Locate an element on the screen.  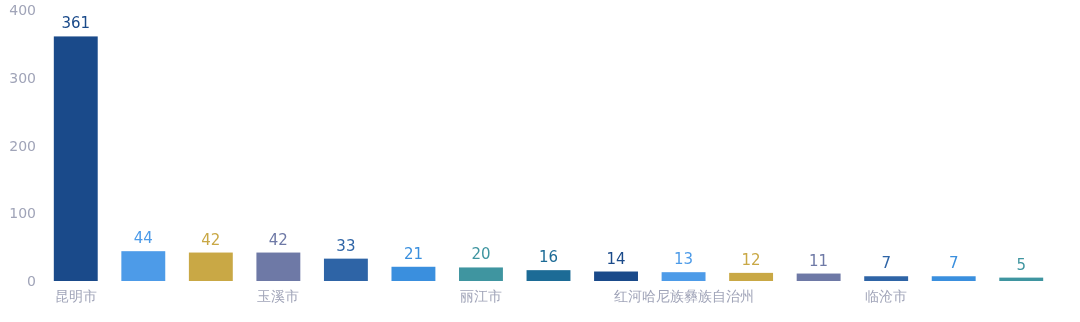
y-tick-label: 0 is located at coordinates (31, 281).